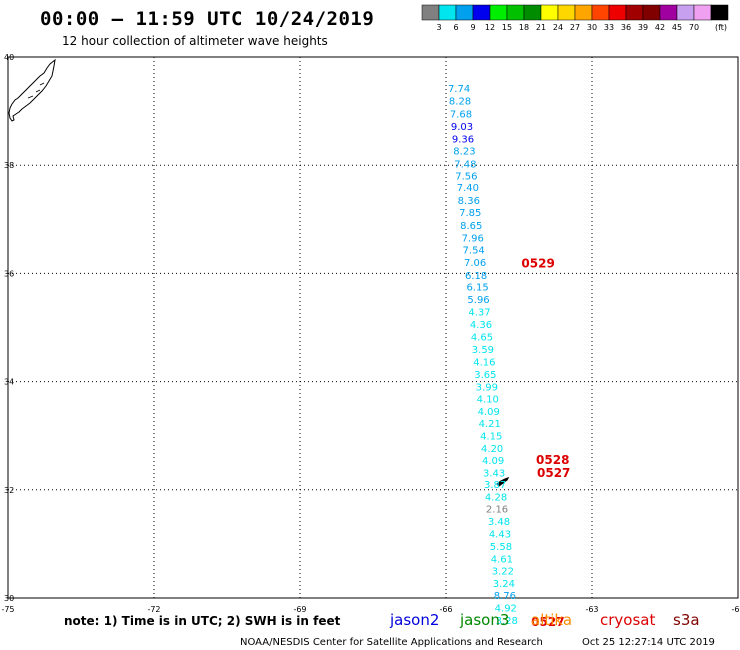  I want to click on pass-time-label: 0528, so click(552, 460).